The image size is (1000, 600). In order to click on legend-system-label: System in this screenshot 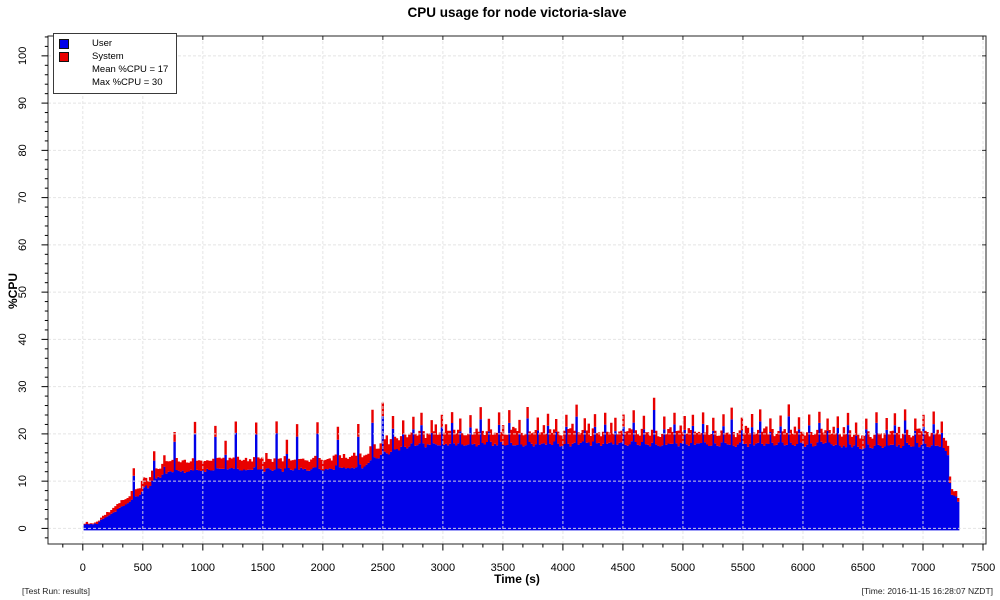, I will do `click(108, 56)`.